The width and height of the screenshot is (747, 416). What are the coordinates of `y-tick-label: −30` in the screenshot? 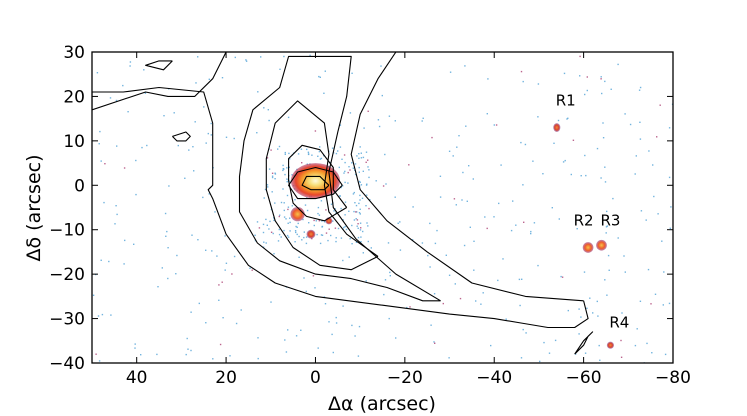 It's located at (67, 320).